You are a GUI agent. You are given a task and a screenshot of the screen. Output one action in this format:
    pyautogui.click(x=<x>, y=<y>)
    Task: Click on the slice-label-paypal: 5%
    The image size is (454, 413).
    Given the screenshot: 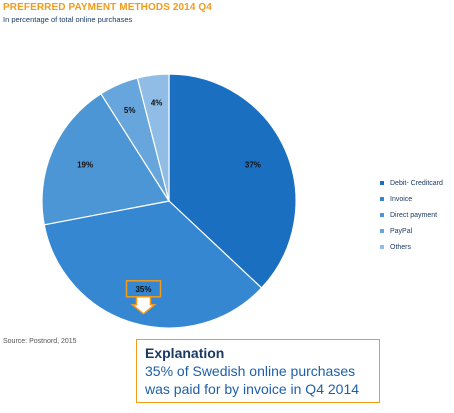 What is the action you would take?
    pyautogui.click(x=130, y=110)
    